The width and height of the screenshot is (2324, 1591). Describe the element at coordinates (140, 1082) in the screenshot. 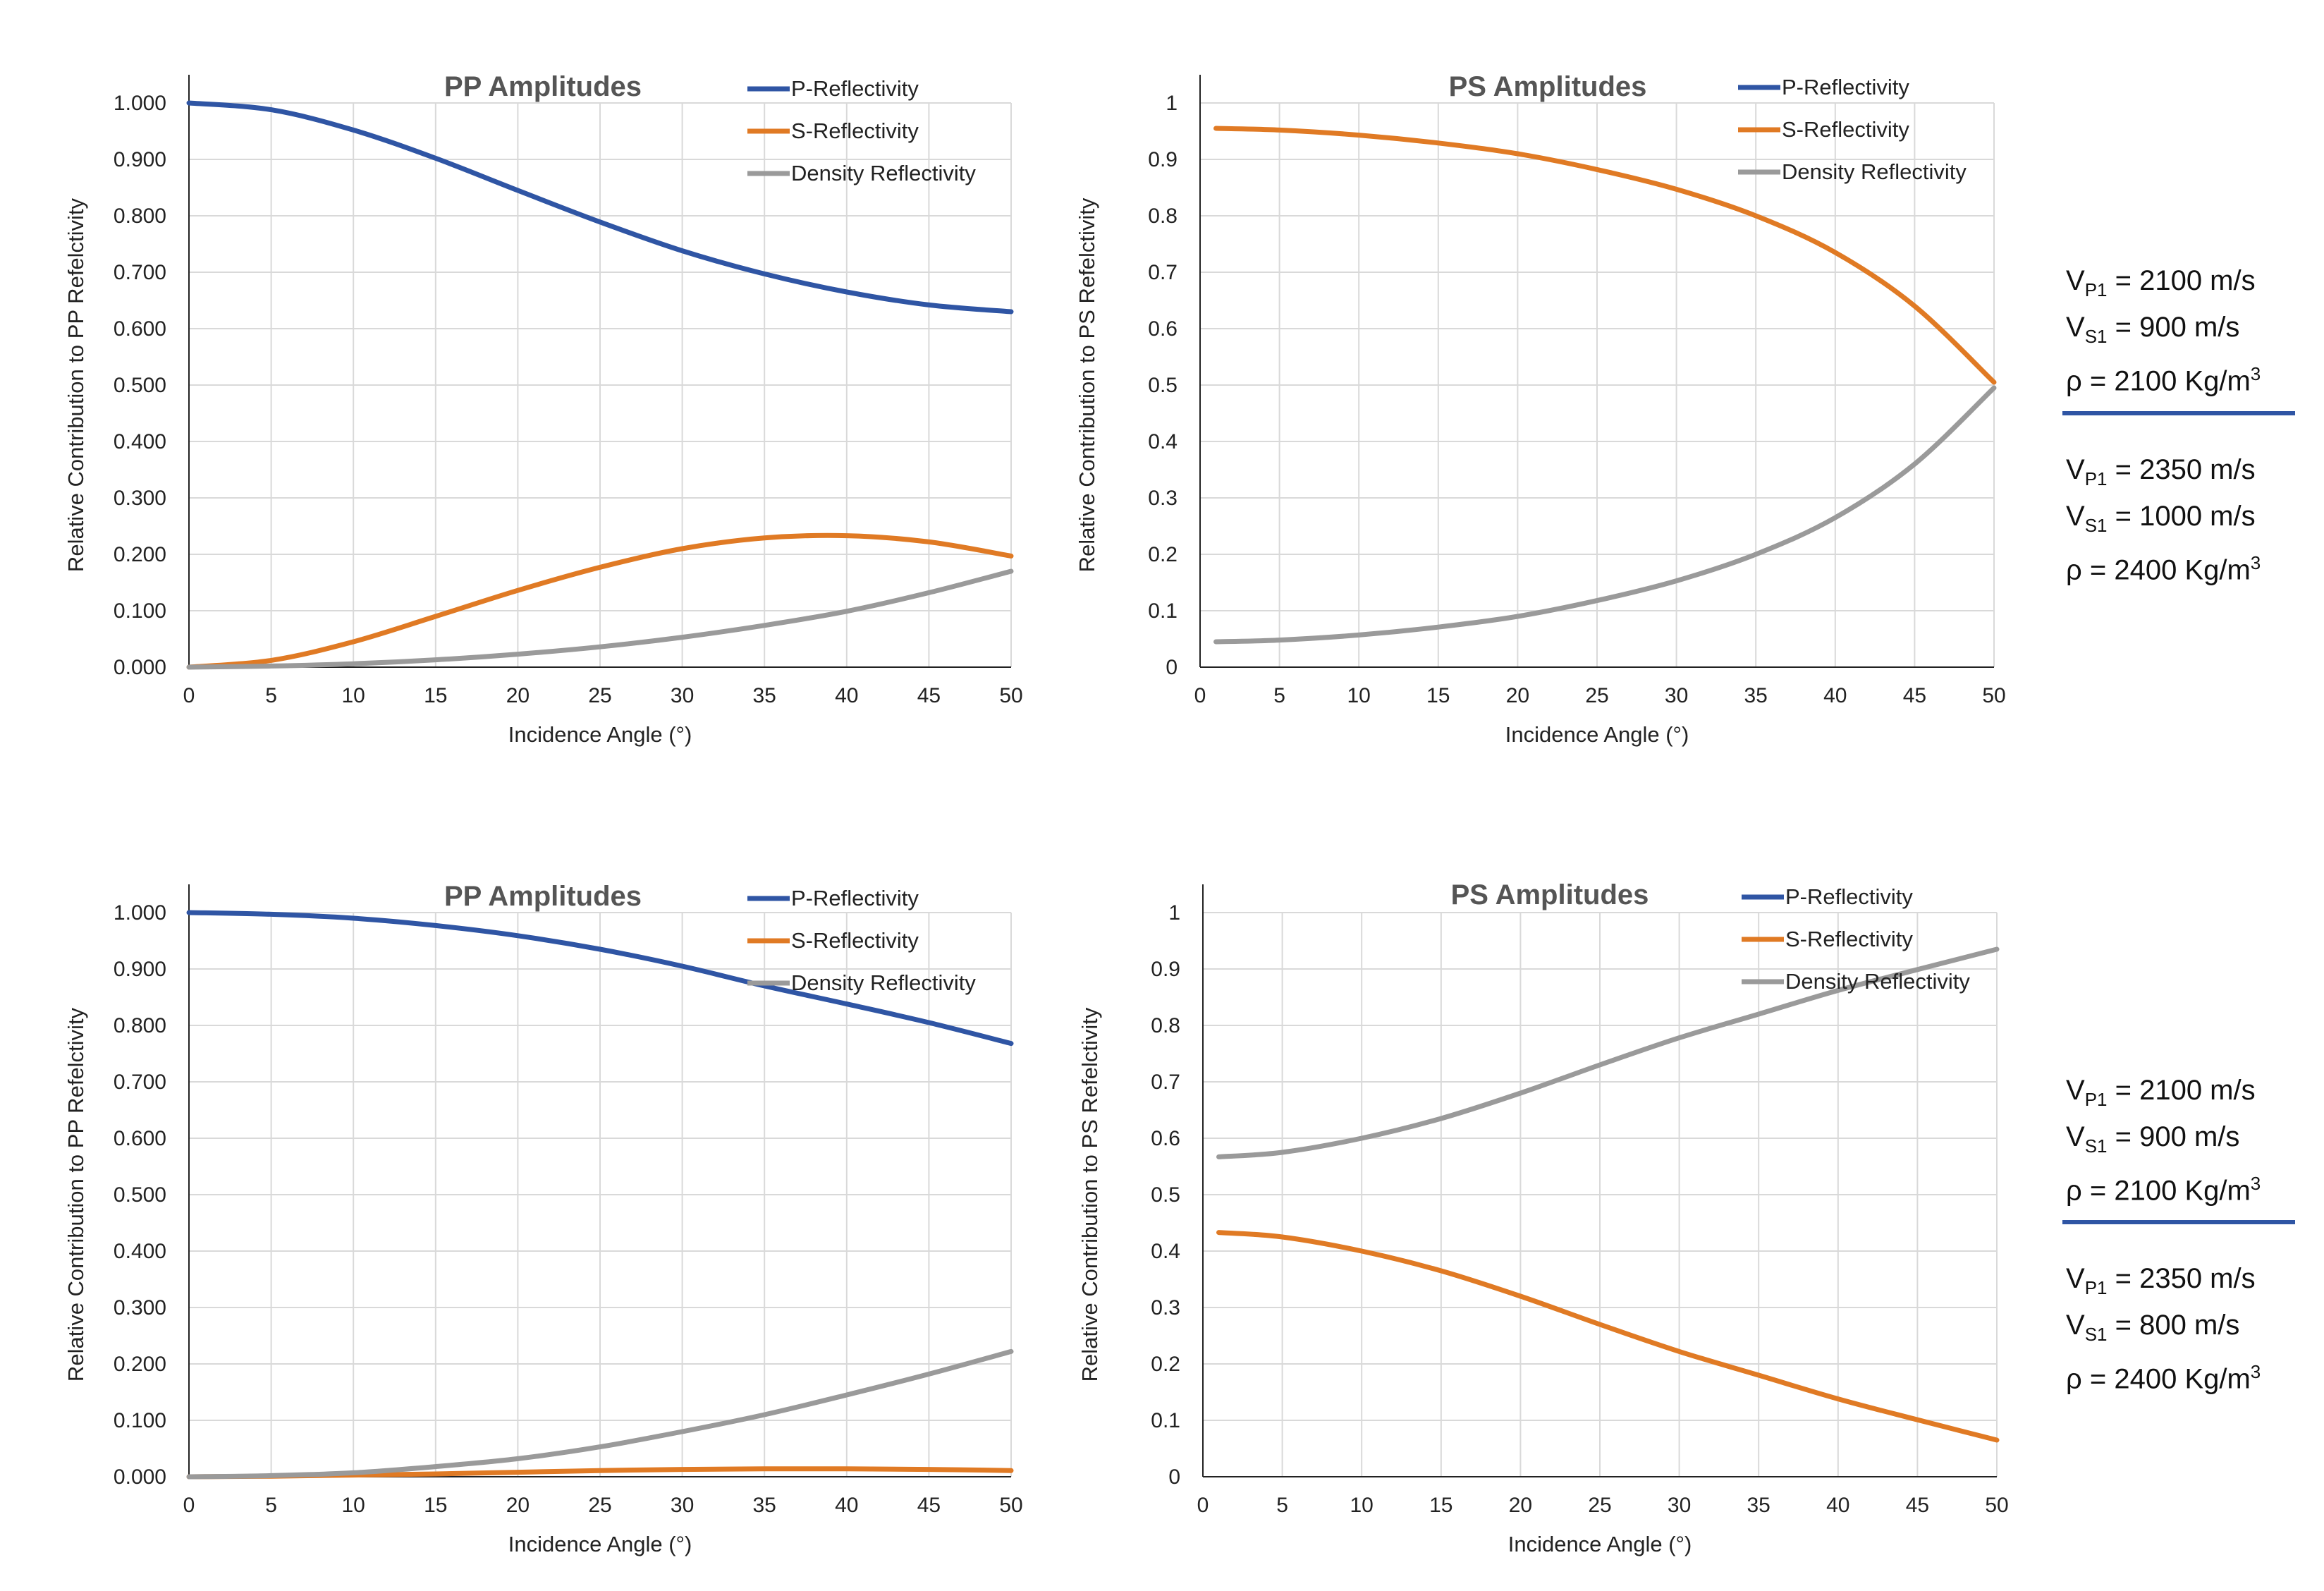

I see `y-tick-label: 0.700` at that location.